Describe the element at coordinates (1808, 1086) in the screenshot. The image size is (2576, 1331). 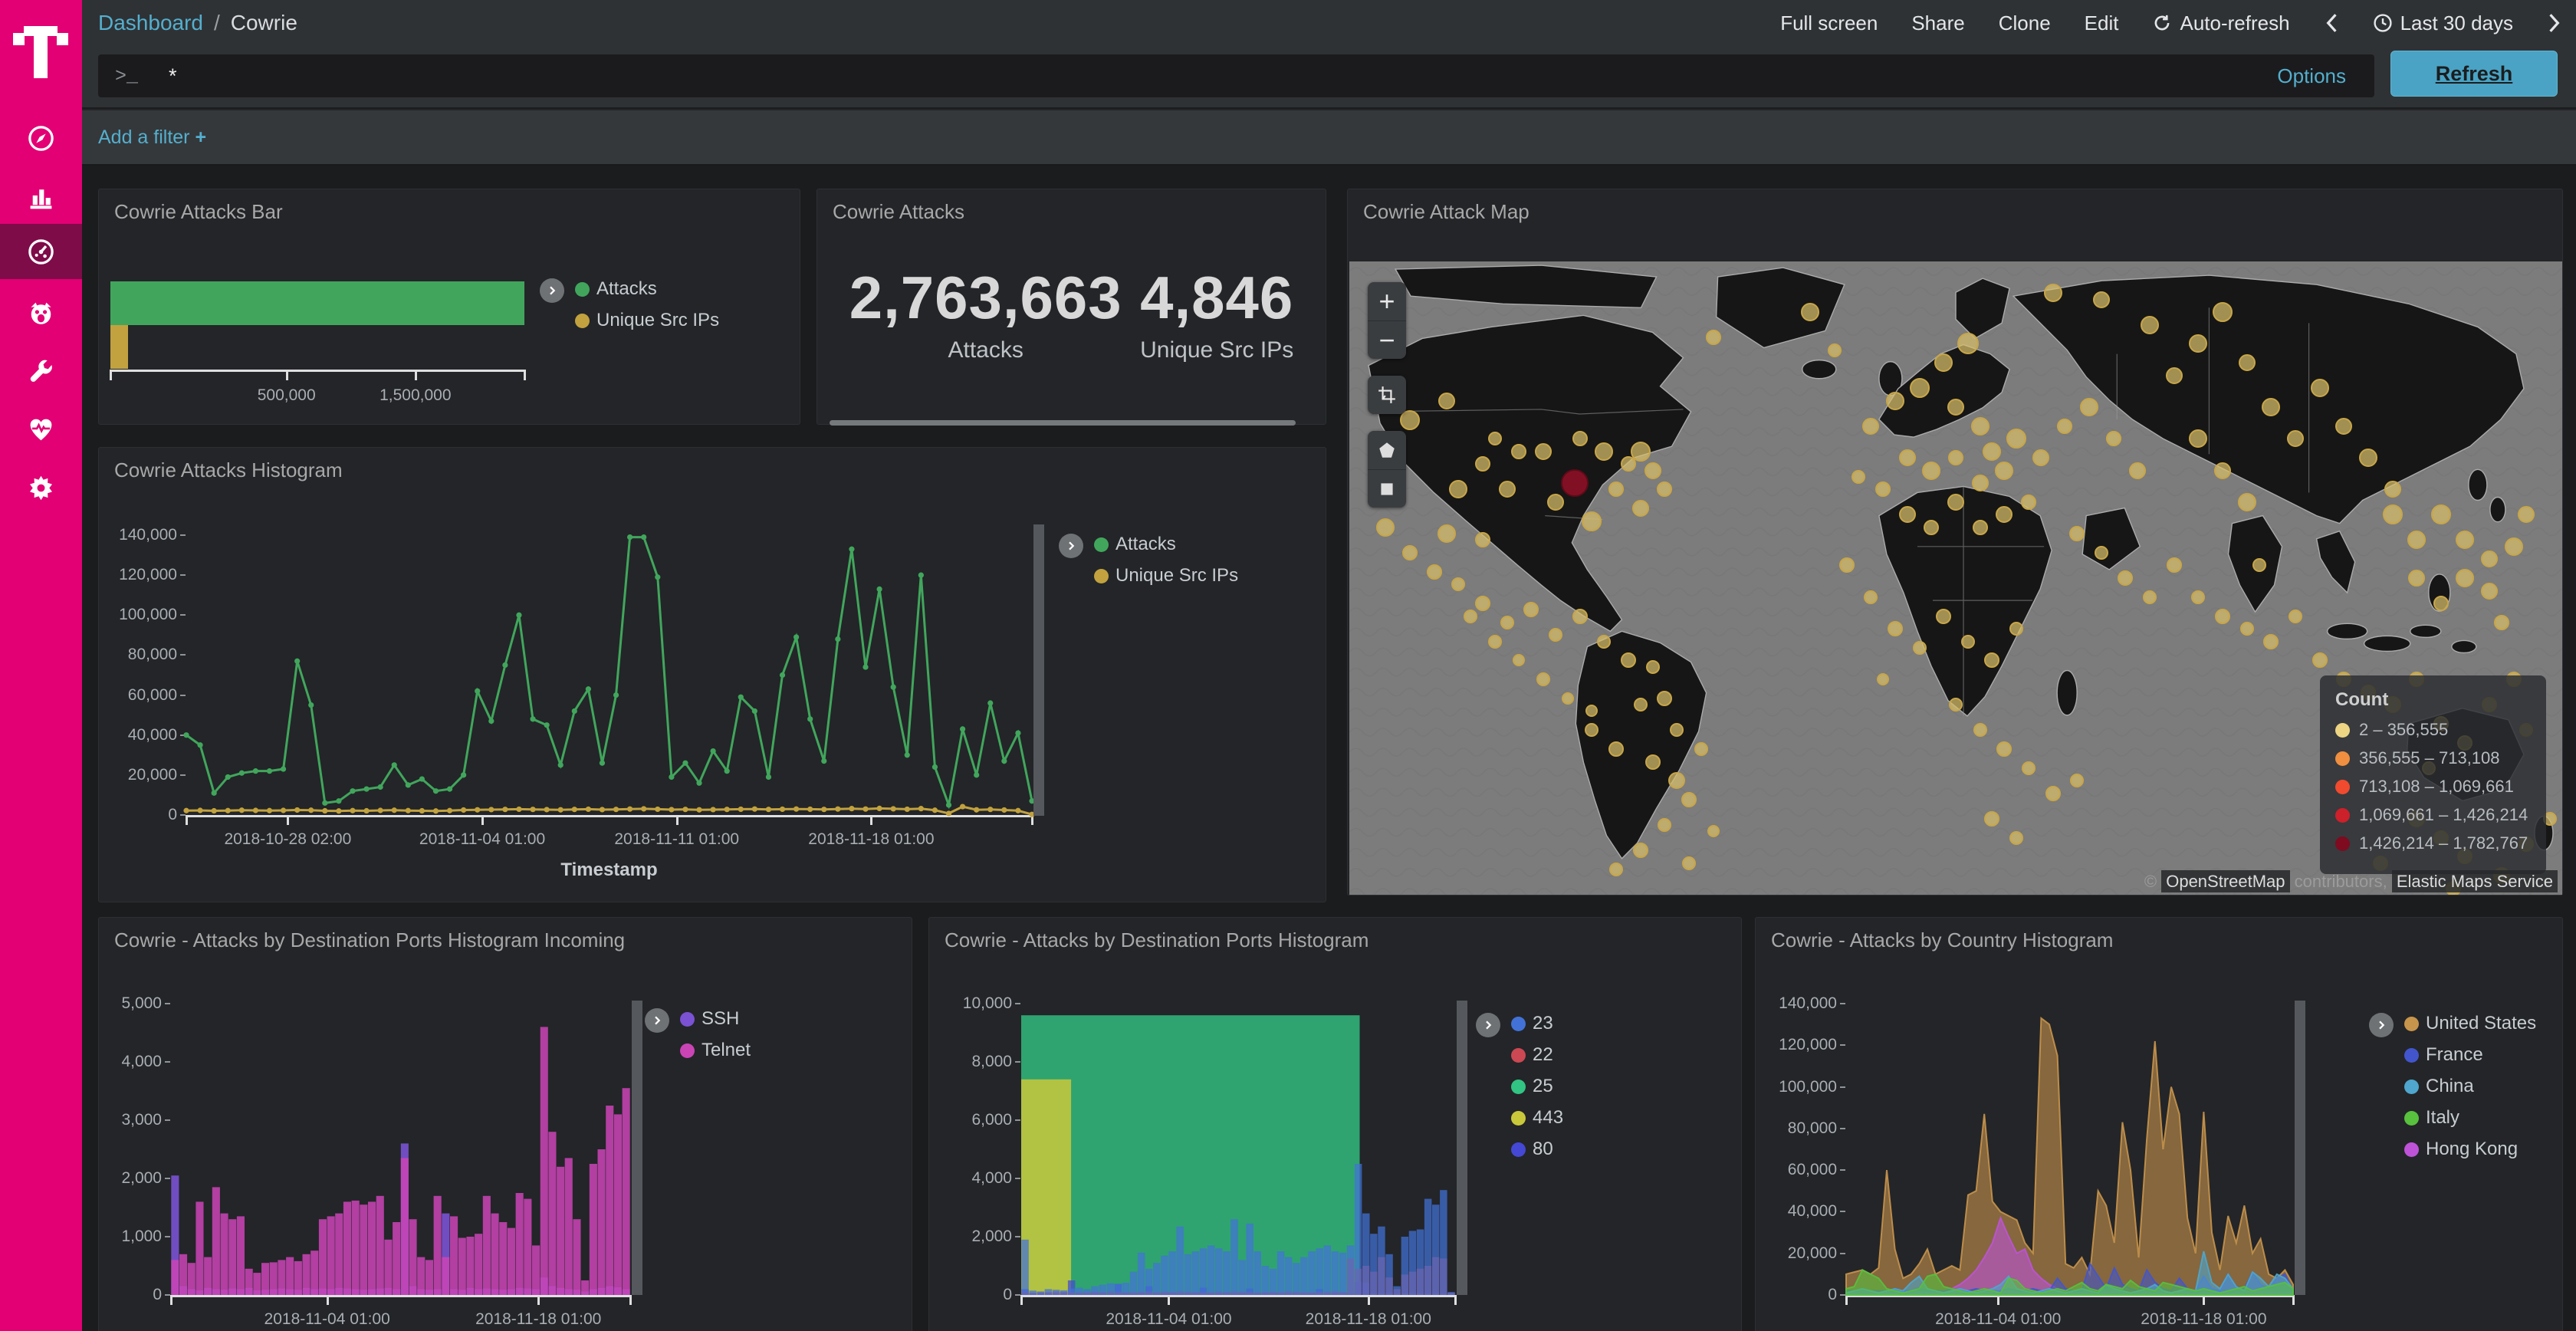
I see `y-axis-tick-label: 100,000` at that location.